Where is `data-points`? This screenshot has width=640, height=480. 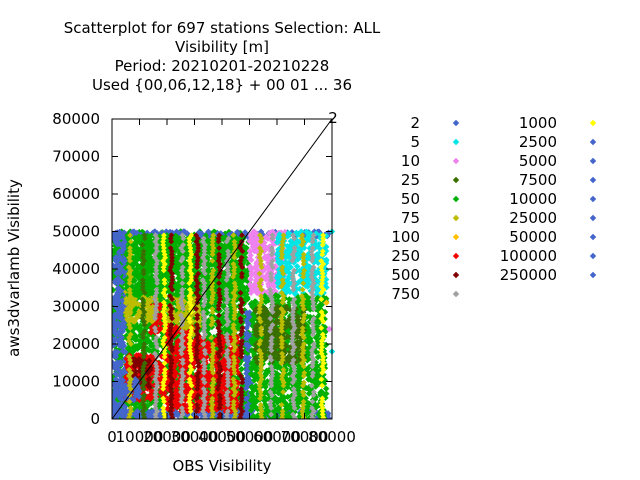 data-points is located at coordinates (222, 323).